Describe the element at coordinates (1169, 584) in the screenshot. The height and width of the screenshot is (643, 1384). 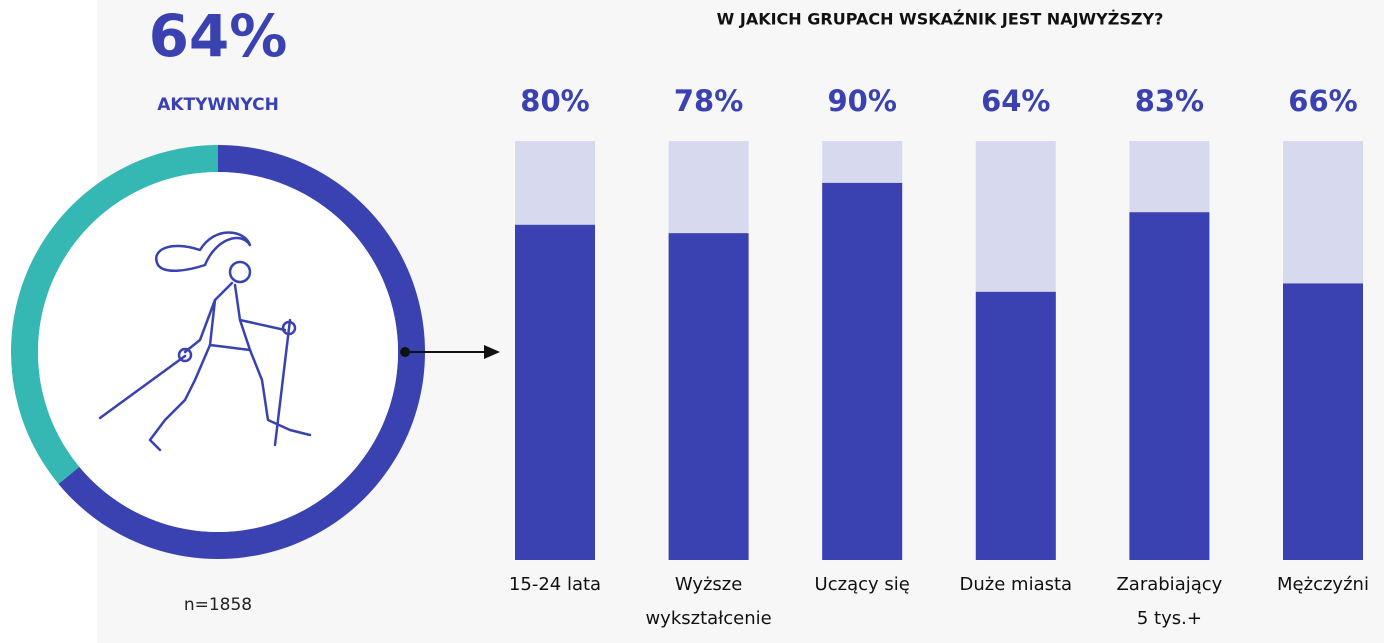
I see `category-label: Zarabiający` at that location.